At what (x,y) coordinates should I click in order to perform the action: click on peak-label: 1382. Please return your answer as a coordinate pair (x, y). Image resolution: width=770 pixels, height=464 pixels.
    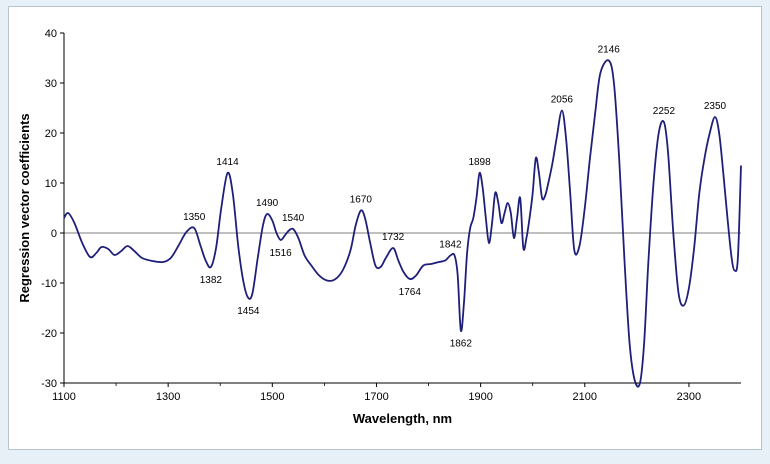
    Looking at the image, I should click on (211, 280).